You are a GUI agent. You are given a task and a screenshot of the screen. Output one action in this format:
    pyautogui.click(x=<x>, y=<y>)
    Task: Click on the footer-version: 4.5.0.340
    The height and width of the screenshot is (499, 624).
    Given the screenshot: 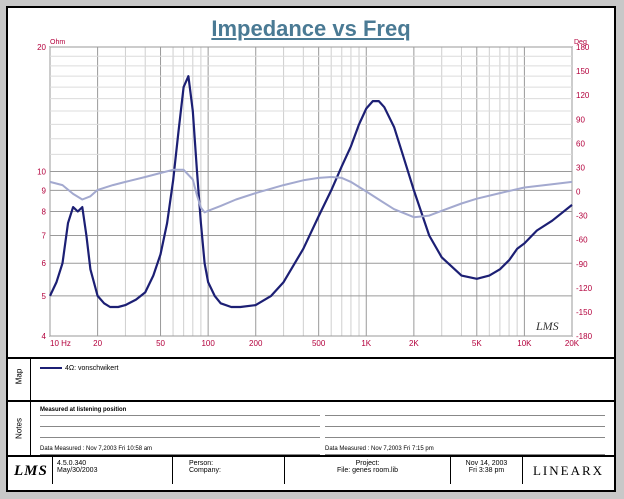 What is the action you would take?
    pyautogui.click(x=72, y=463)
    